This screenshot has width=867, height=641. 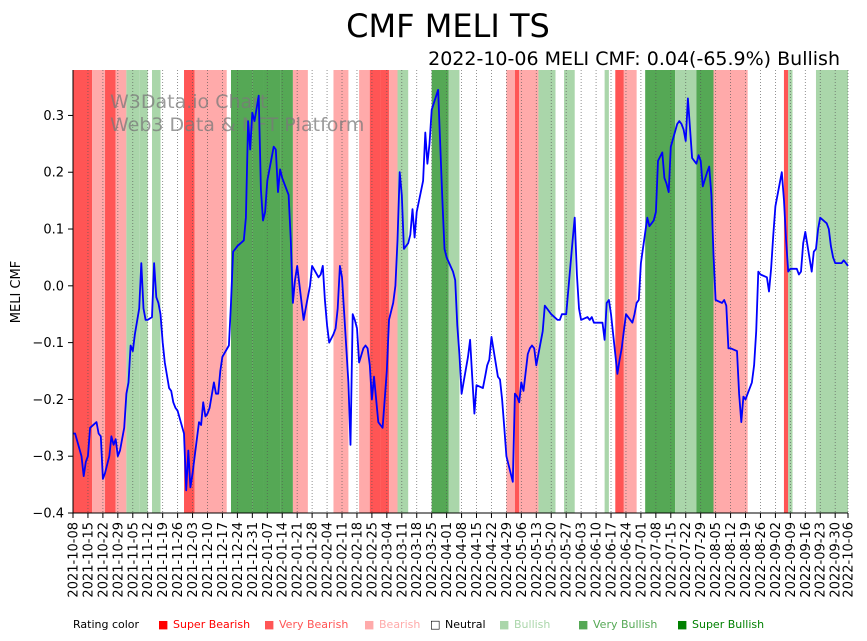 I want to click on x-tick-label: 2021-10-15, so click(x=88, y=560).